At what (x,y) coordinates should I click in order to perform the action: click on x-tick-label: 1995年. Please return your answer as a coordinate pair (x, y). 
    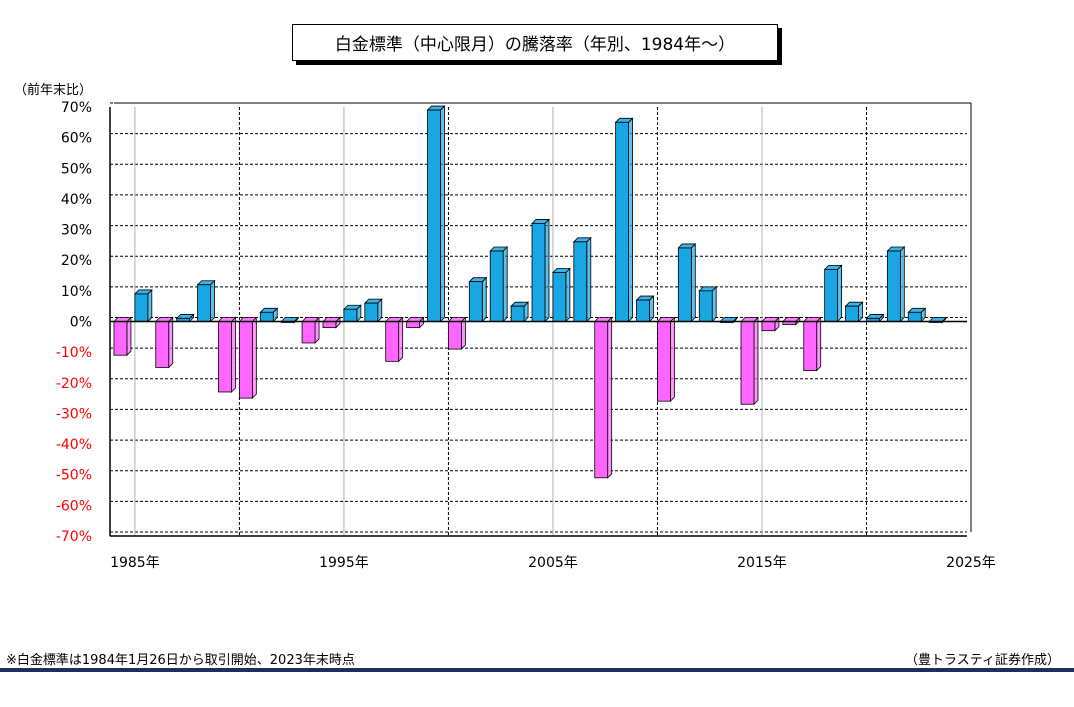
    Looking at the image, I should click on (344, 563).